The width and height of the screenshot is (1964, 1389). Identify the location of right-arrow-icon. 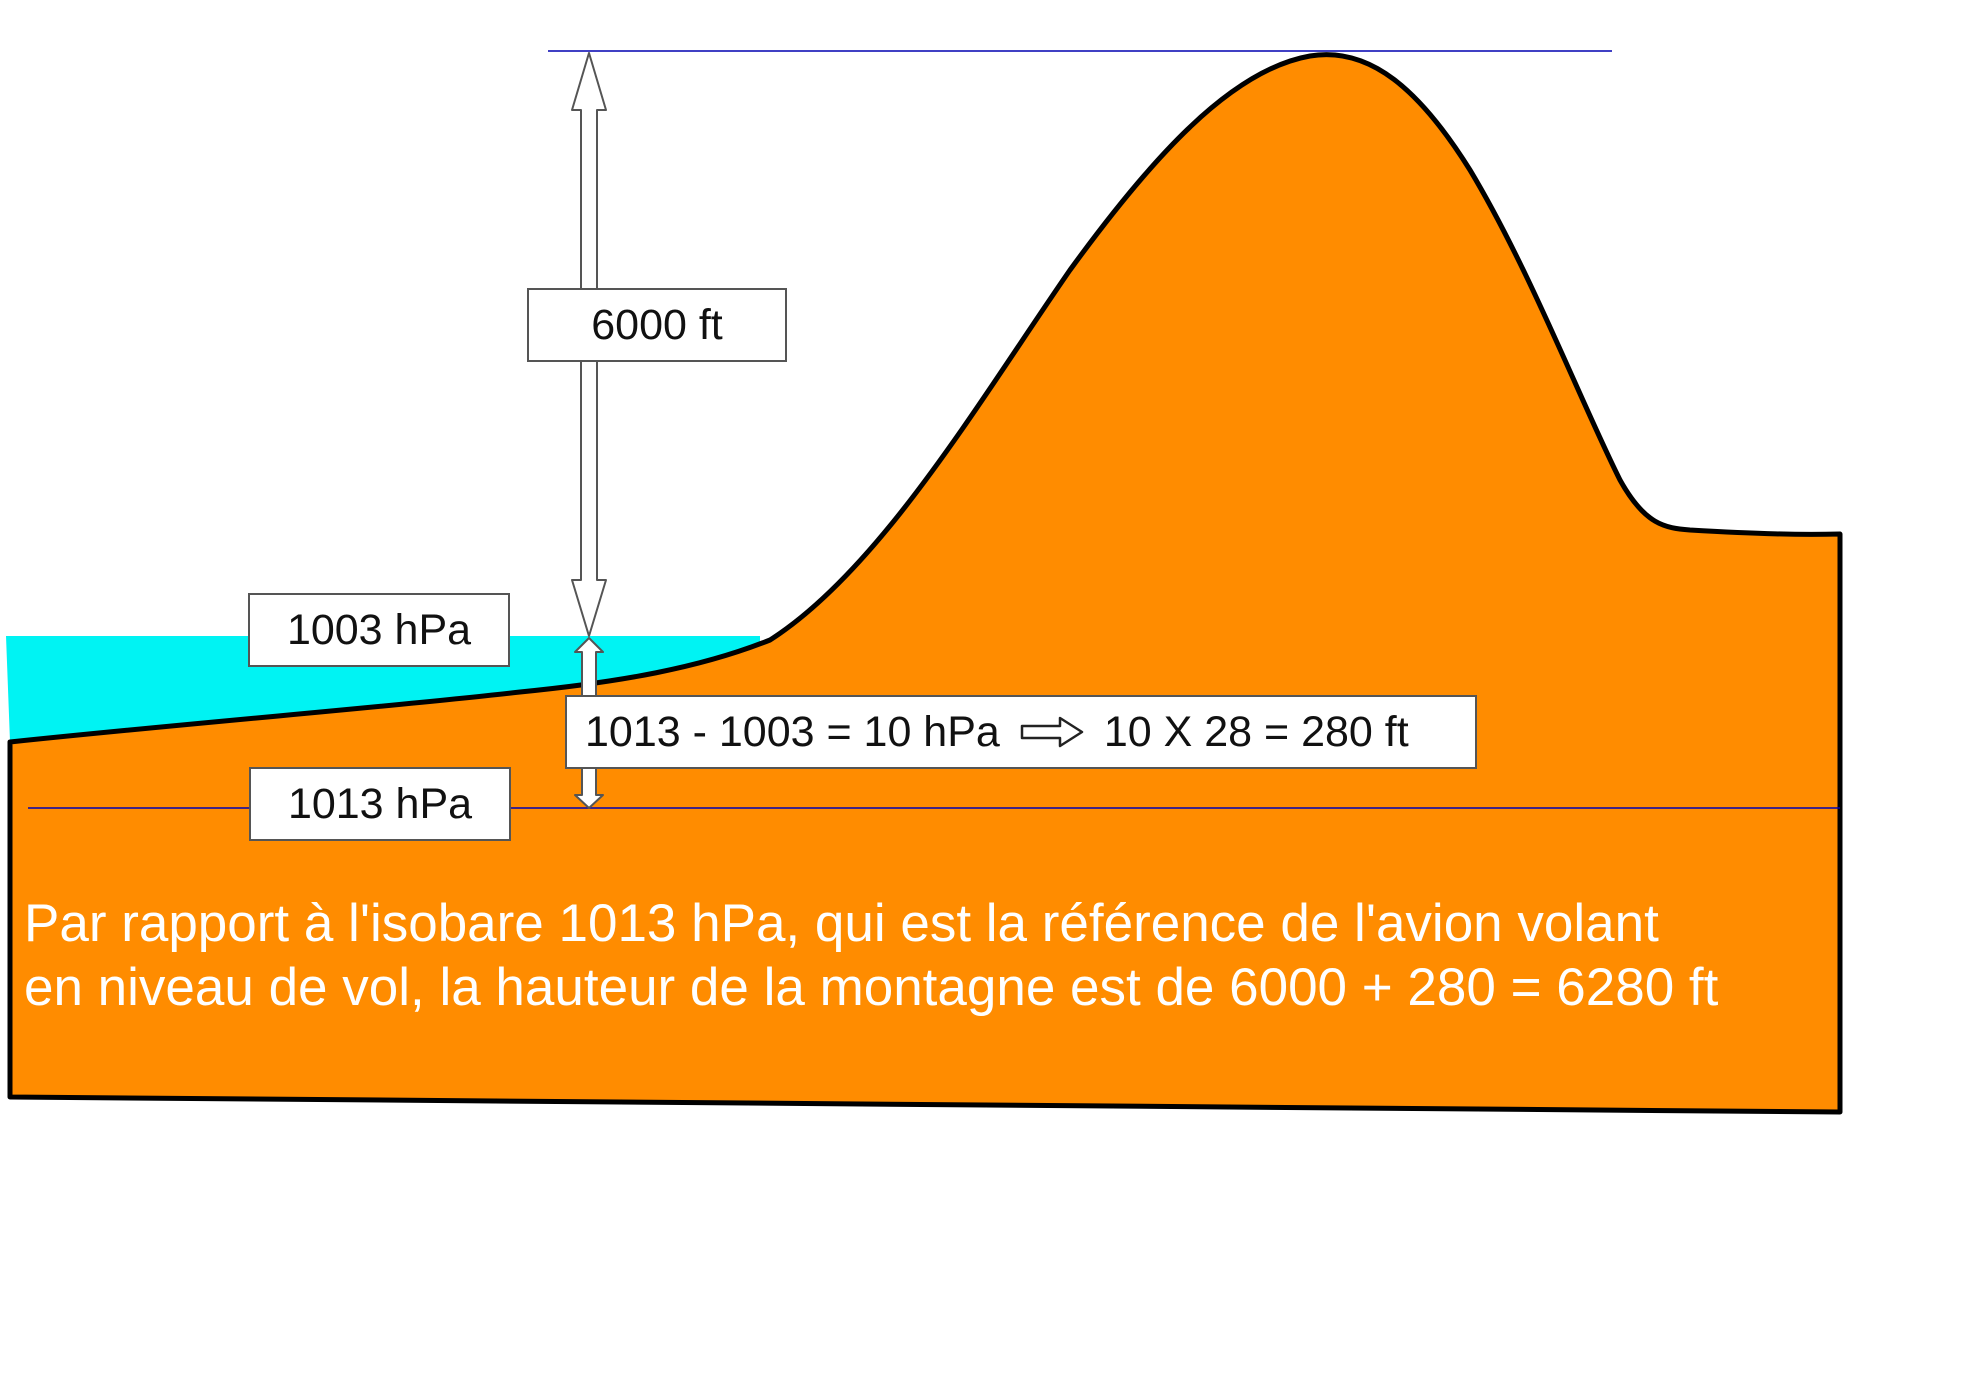
(1052, 732).